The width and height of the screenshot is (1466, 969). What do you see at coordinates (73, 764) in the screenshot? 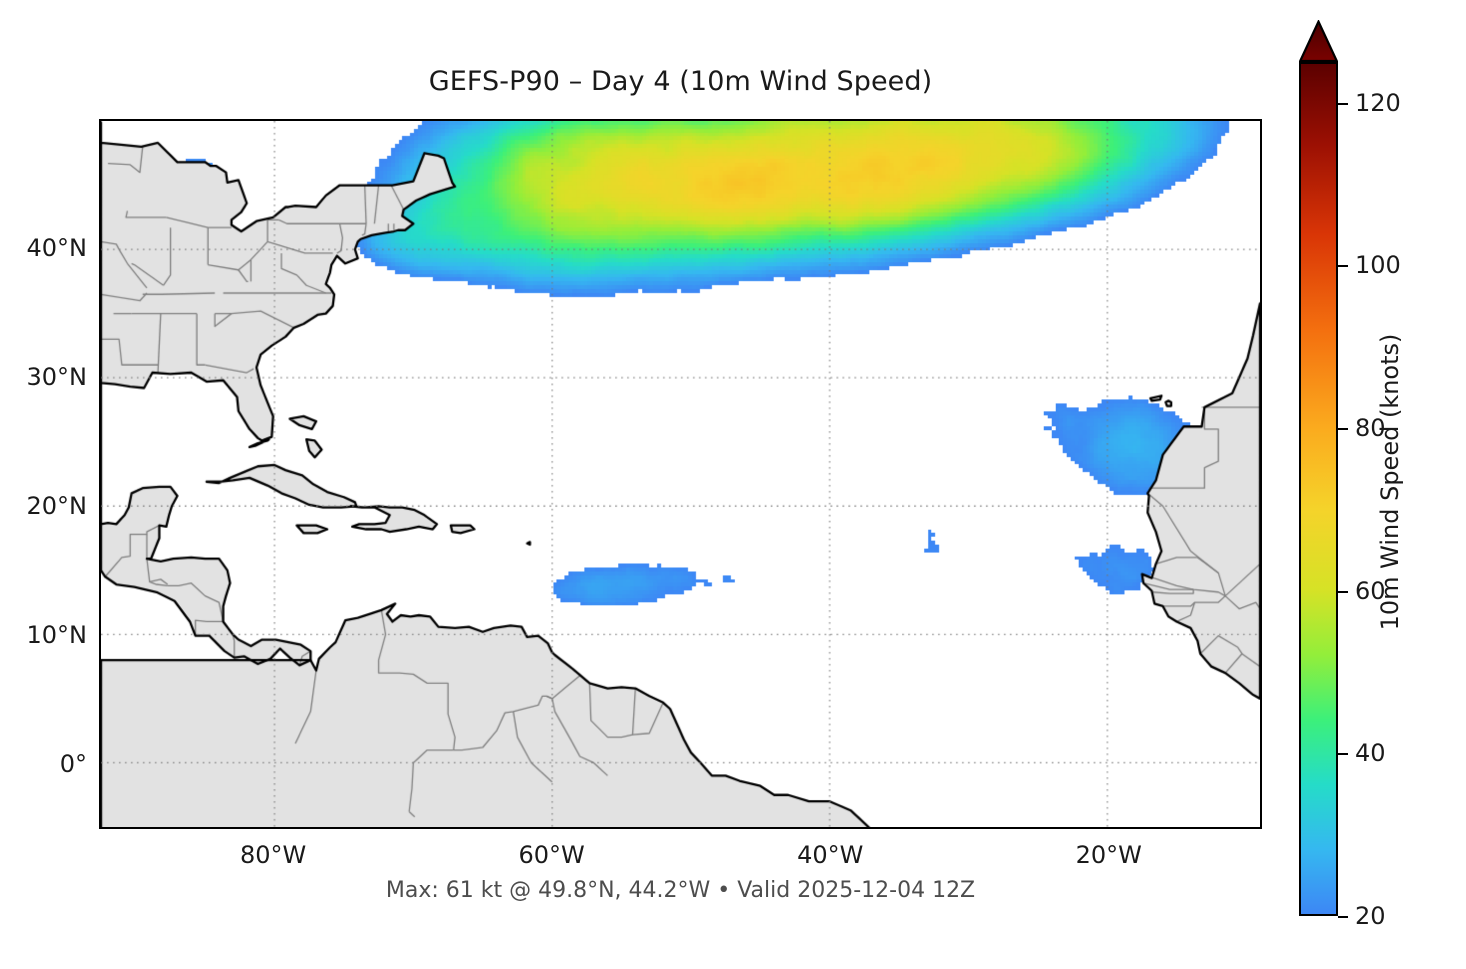
I see `y-tick-0°: 0°` at bounding box center [73, 764].